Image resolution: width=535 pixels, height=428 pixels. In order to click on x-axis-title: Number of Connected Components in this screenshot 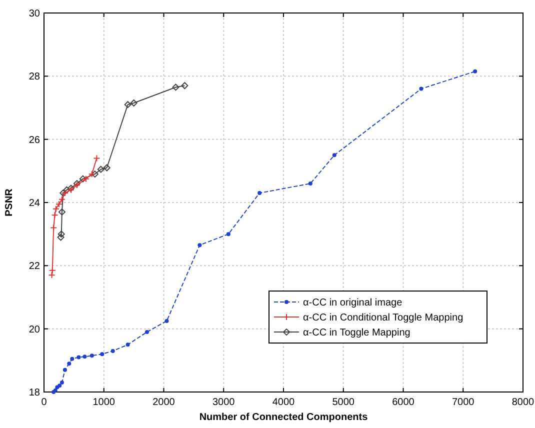, I will do `click(283, 417)`.